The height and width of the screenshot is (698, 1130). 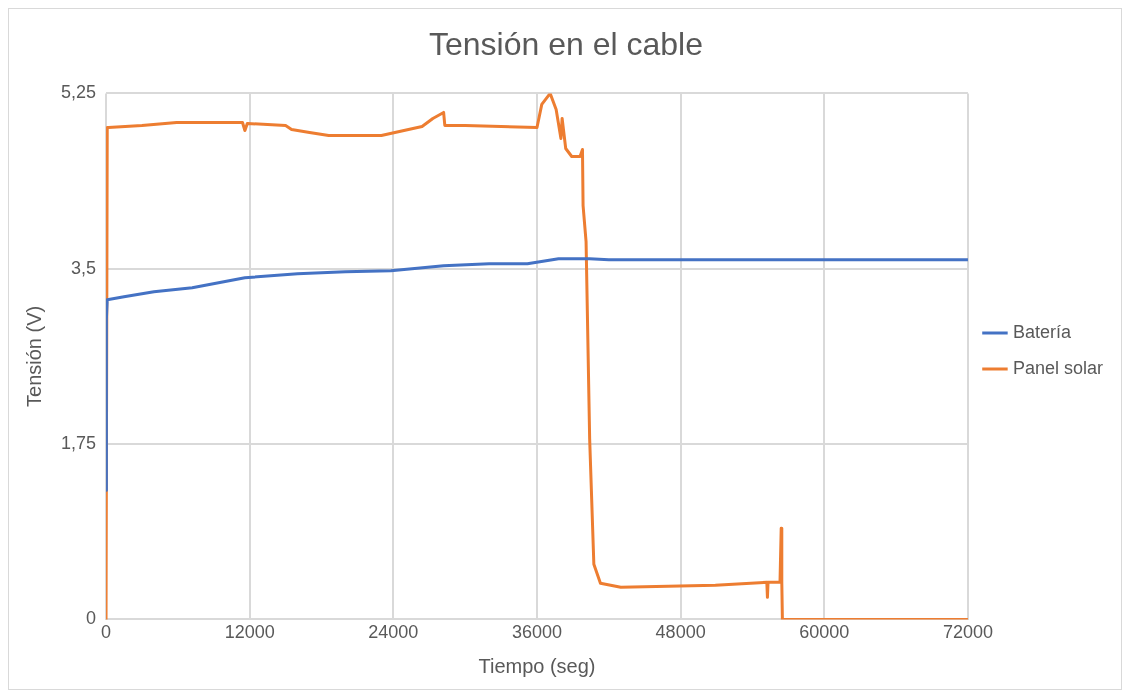 What do you see at coordinates (967, 632) in the screenshot?
I see `x-tick-label: 72000` at bounding box center [967, 632].